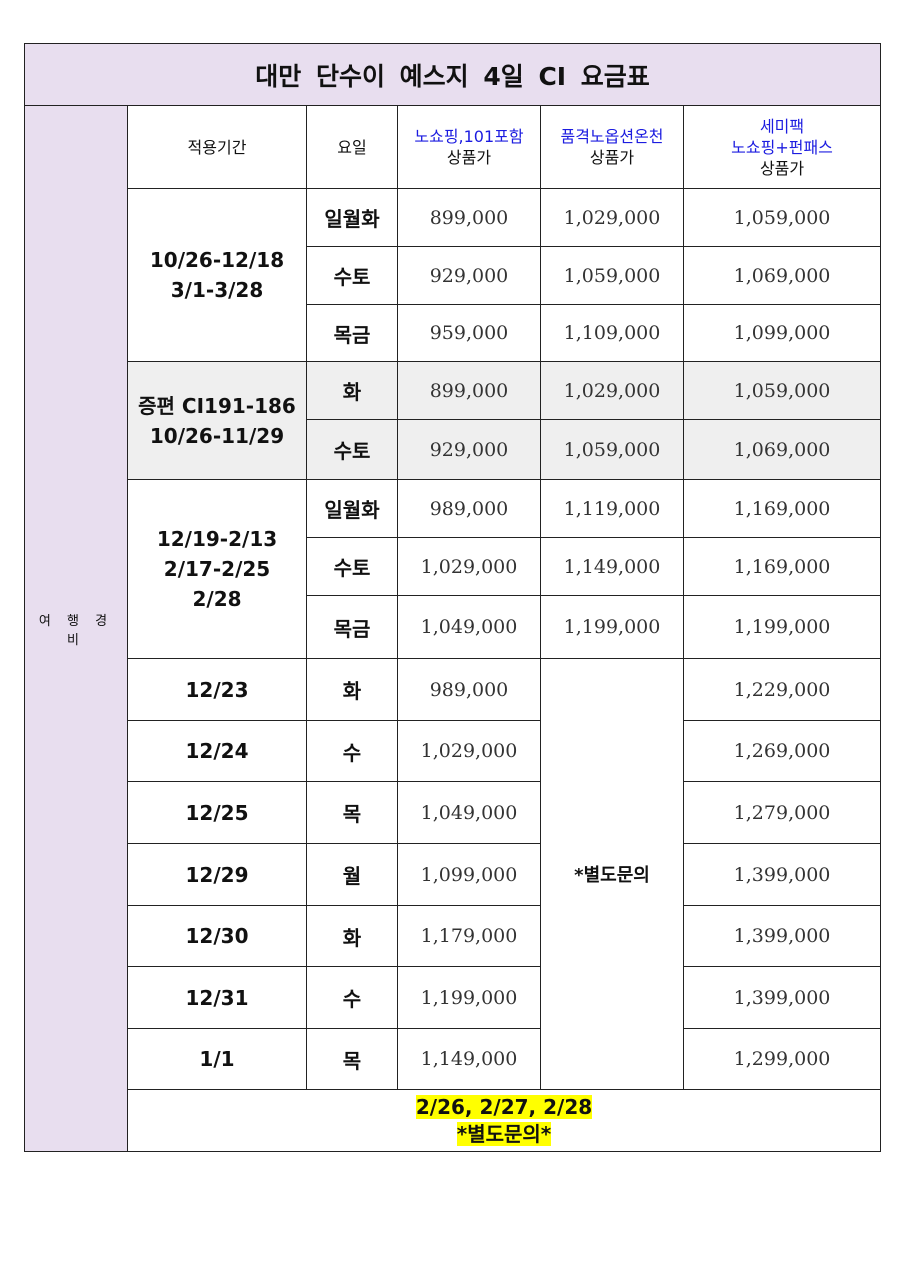  Describe the element at coordinates (452, 74) in the screenshot. I see `table-title: 대만 단수이 예스지 4일 CI 요금표` at that location.